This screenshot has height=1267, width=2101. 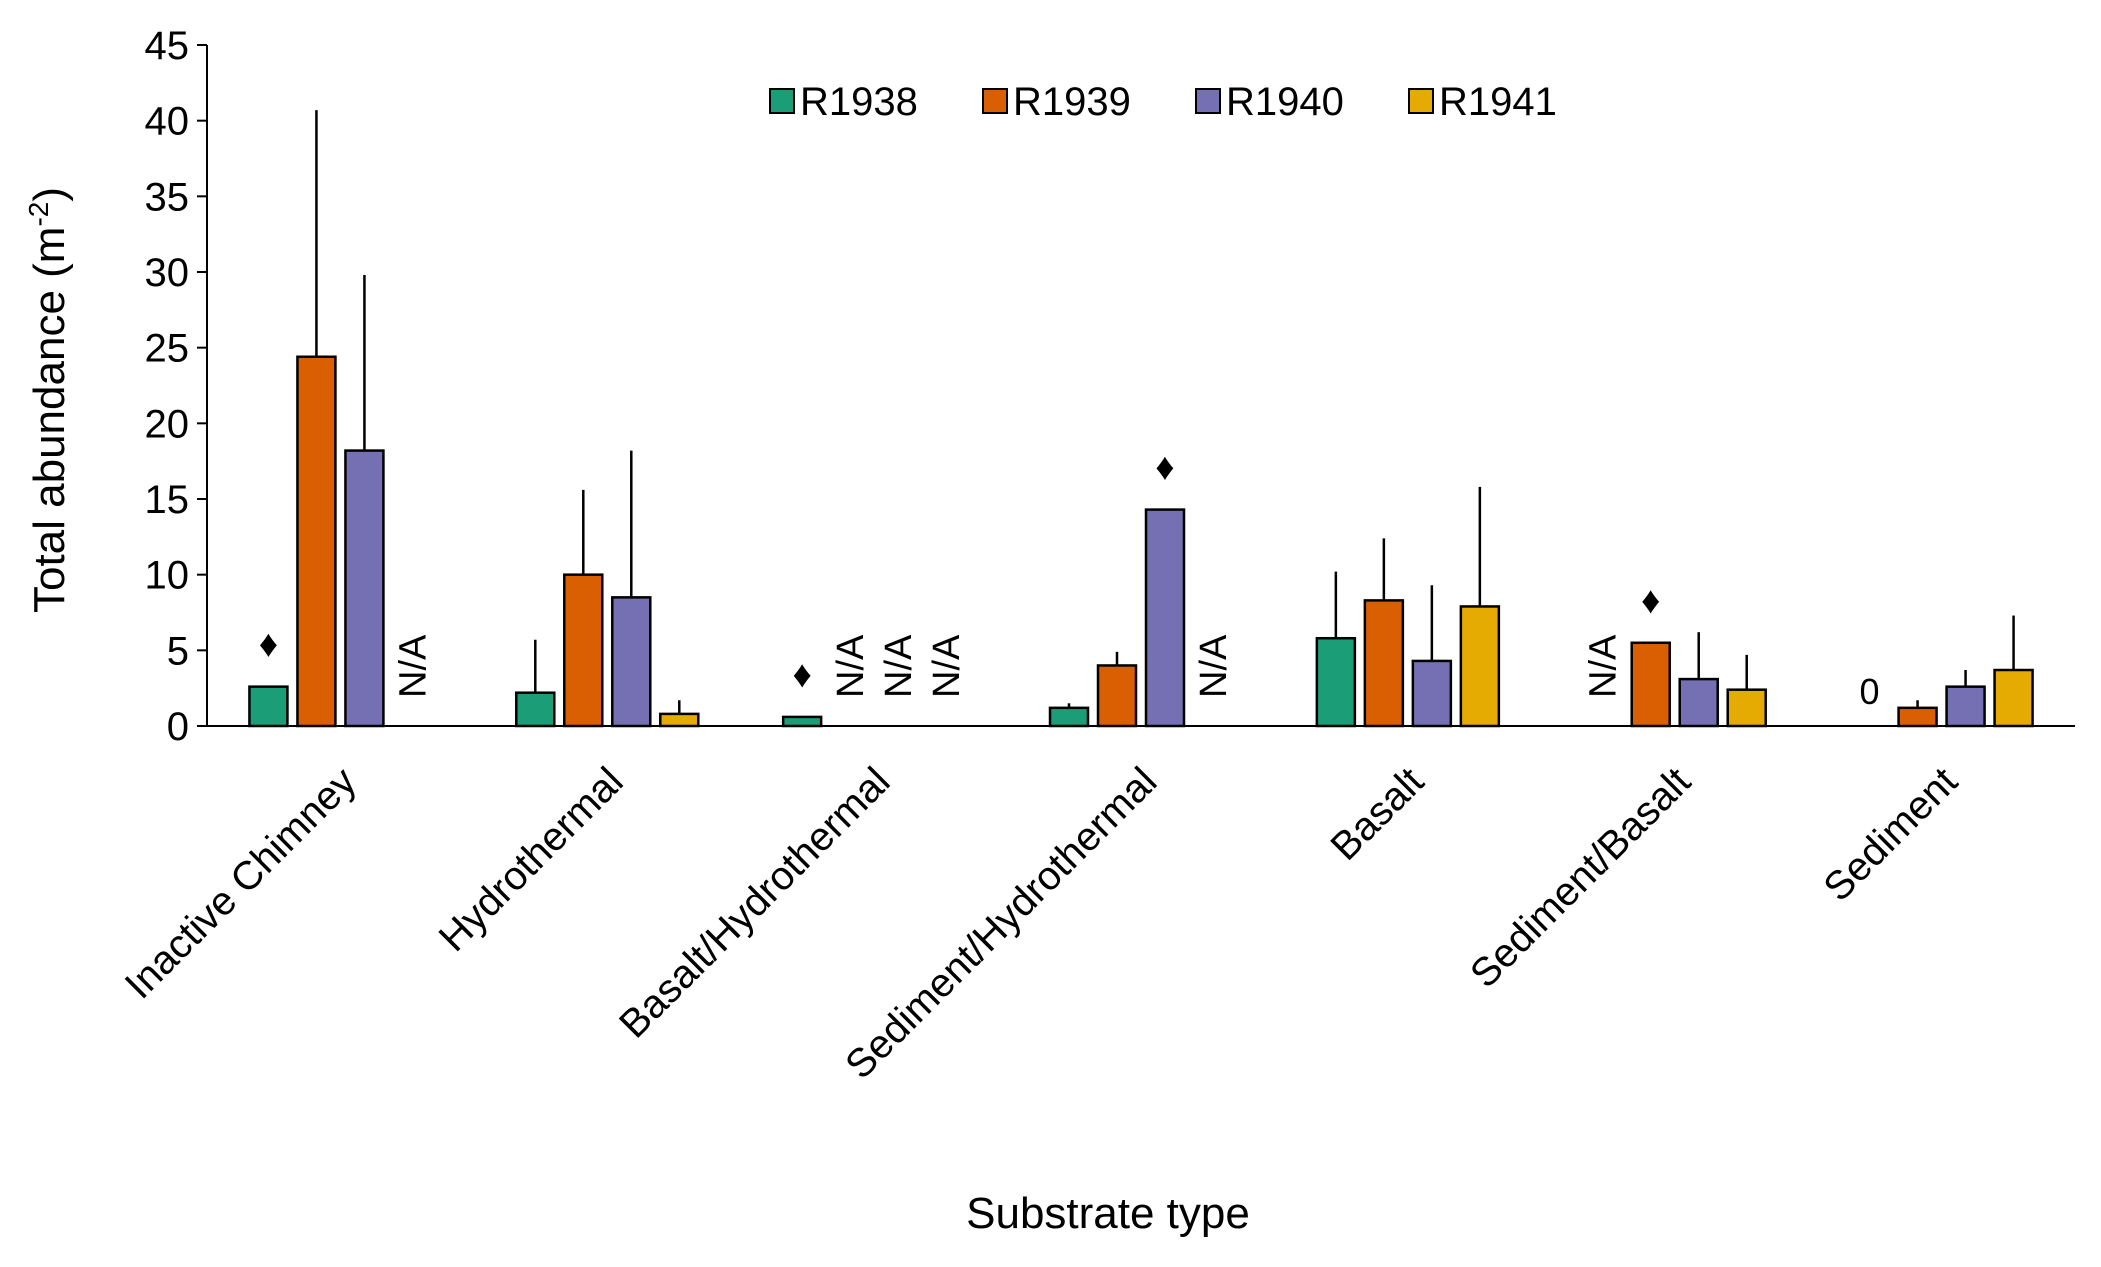 I want to click on legend-swatch-R1939, so click(x=995, y=101).